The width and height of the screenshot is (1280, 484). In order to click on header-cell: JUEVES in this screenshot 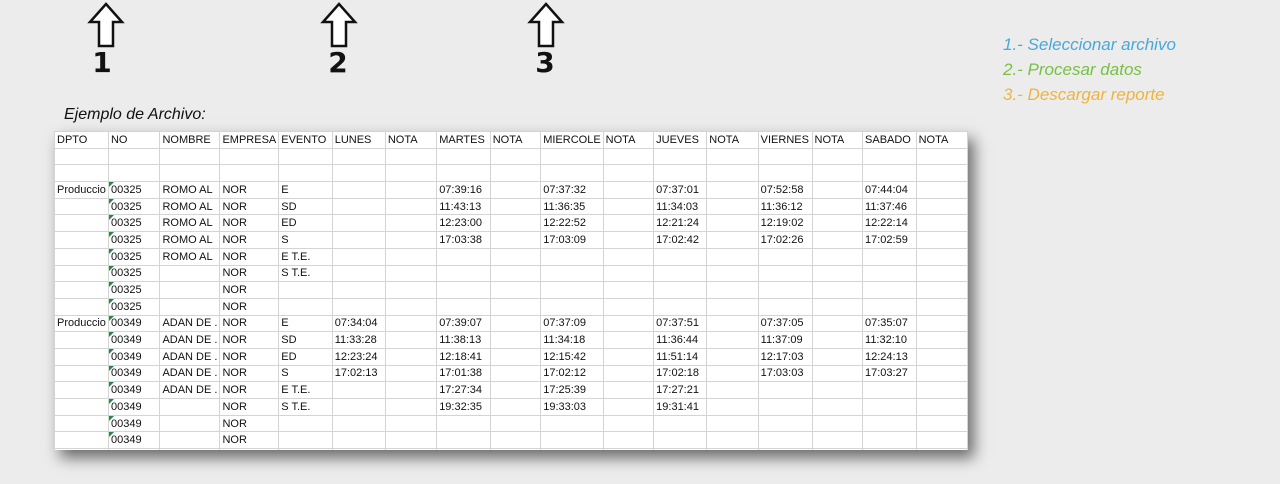, I will do `click(680, 140)`.